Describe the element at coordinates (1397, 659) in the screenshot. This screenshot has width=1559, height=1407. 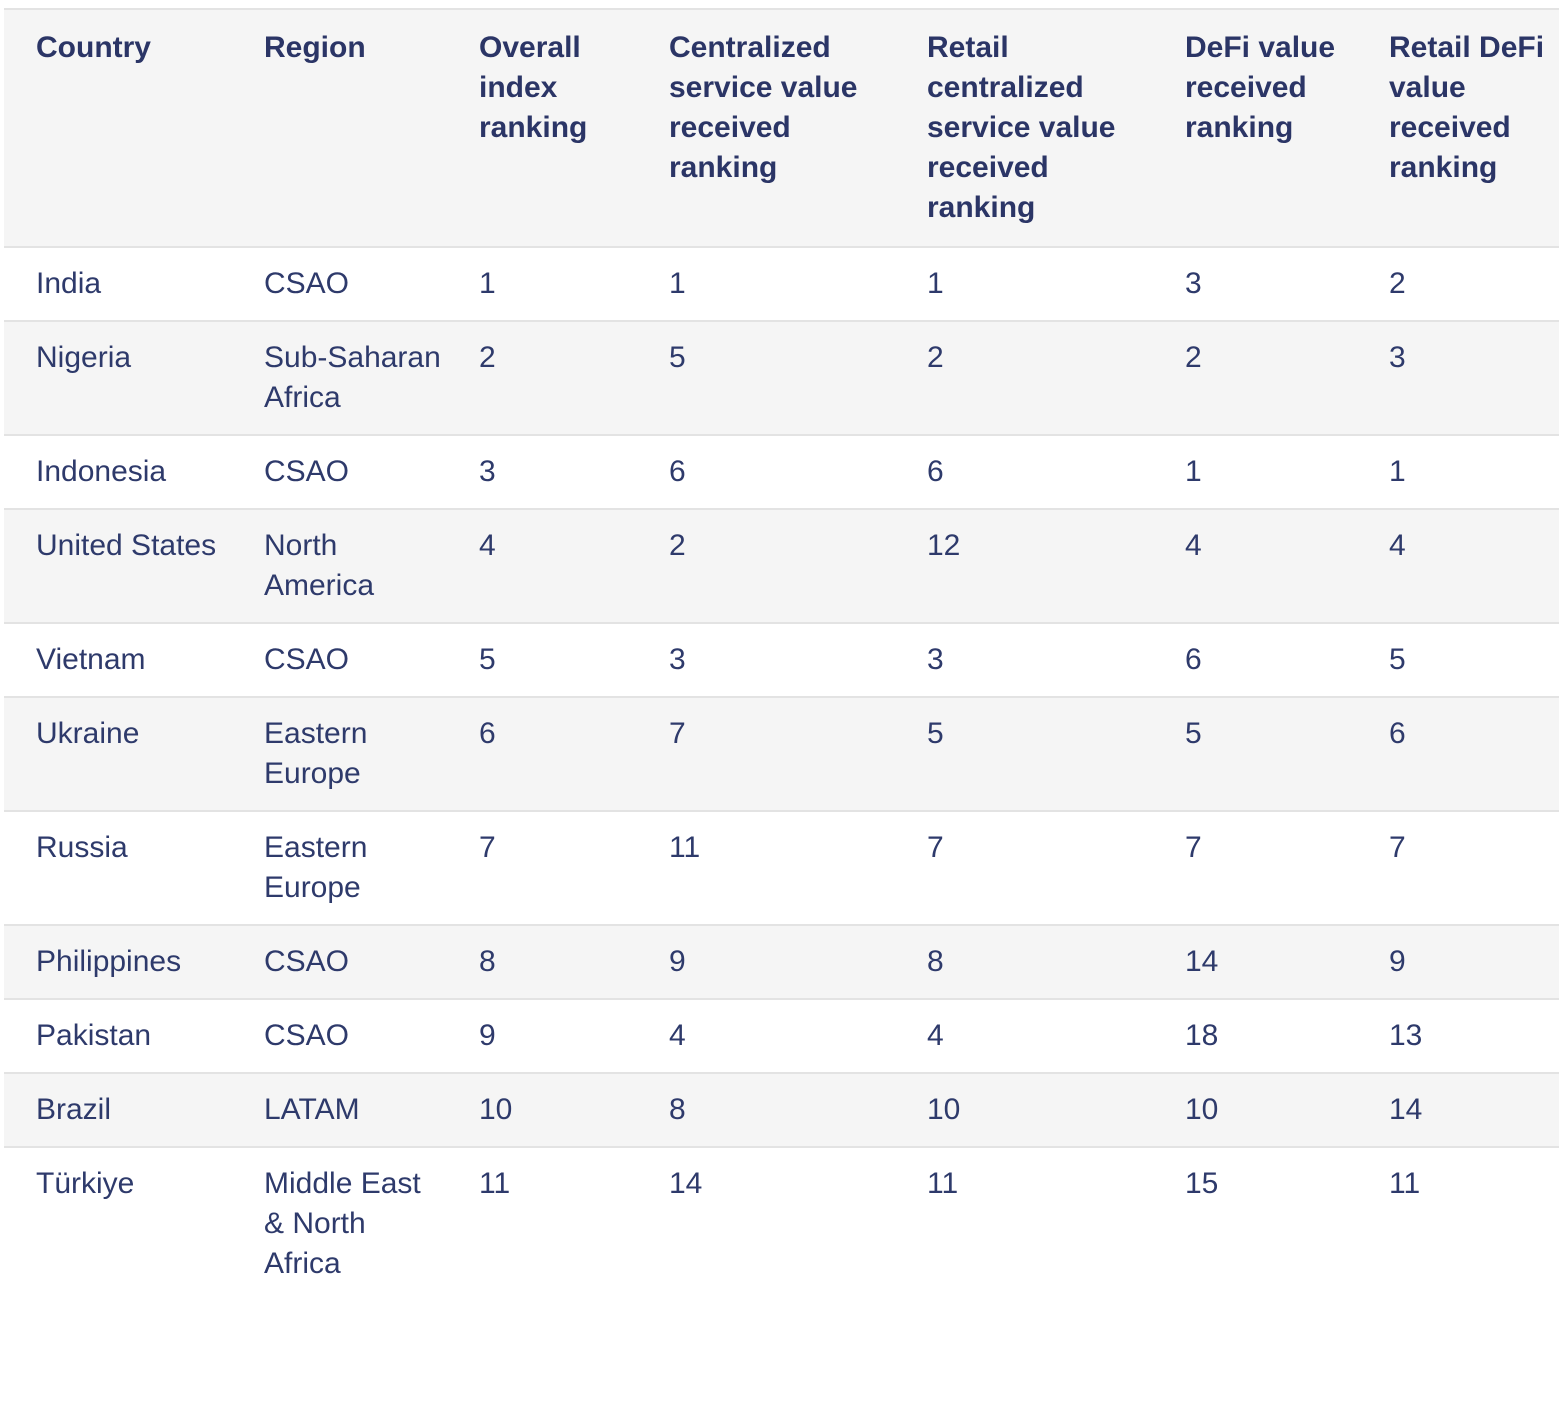
I see `cell-retail-defi: 5` at that location.